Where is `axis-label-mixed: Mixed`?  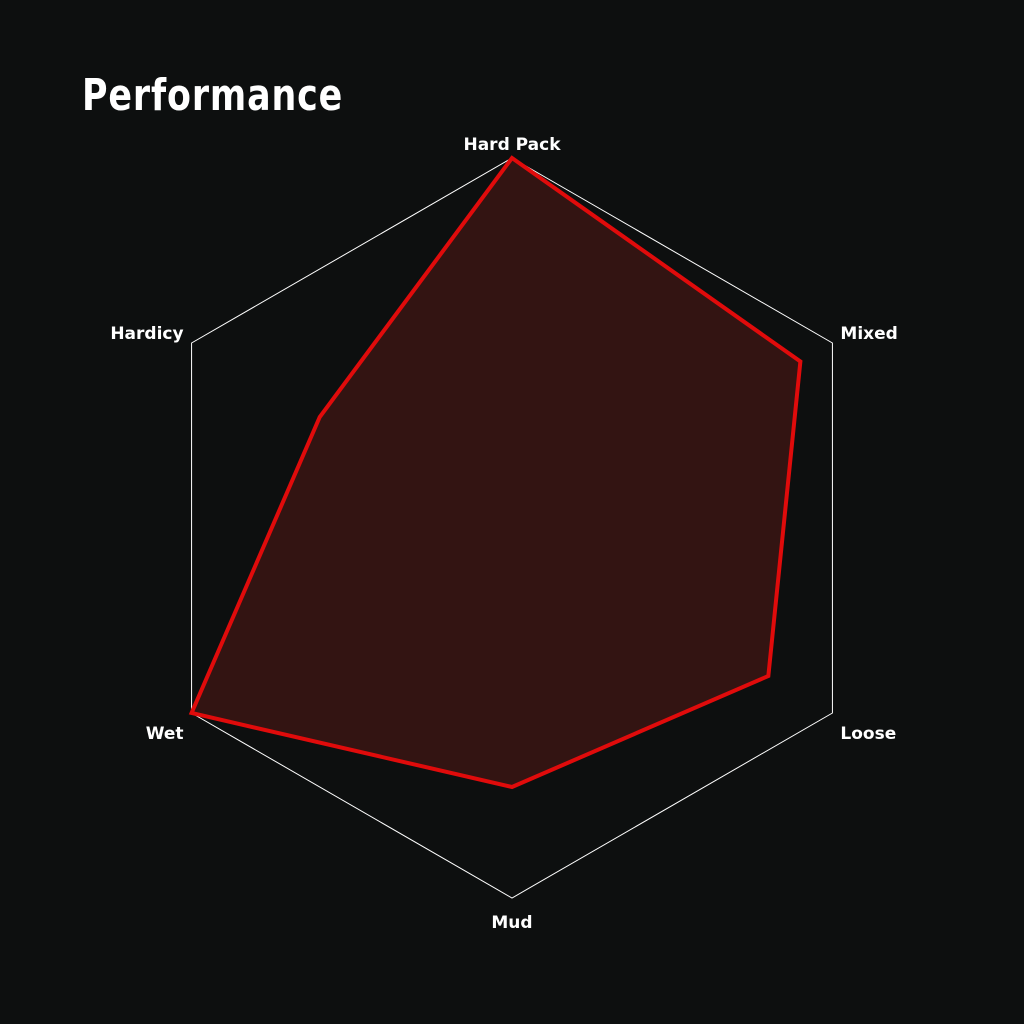
axis-label-mixed: Mixed is located at coordinates (868, 334).